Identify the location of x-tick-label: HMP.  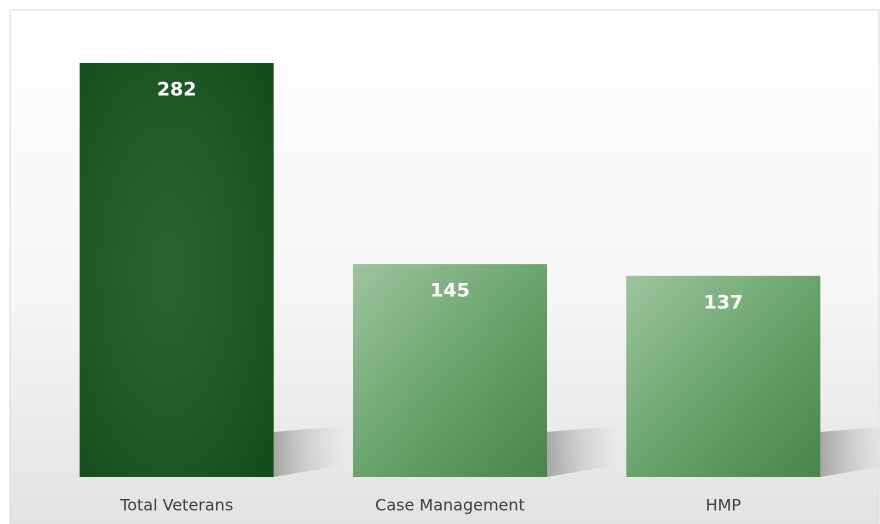
(724, 505).